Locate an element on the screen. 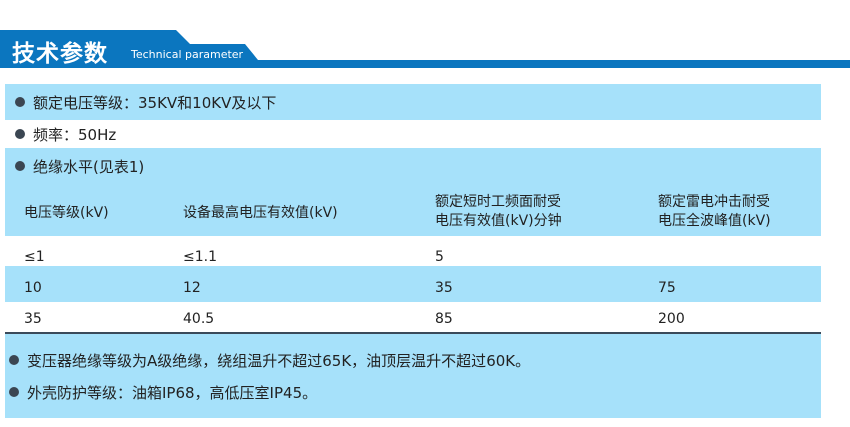 The height and width of the screenshot is (427, 850). table-header: 电压等级(kV) is located at coordinates (66, 213).